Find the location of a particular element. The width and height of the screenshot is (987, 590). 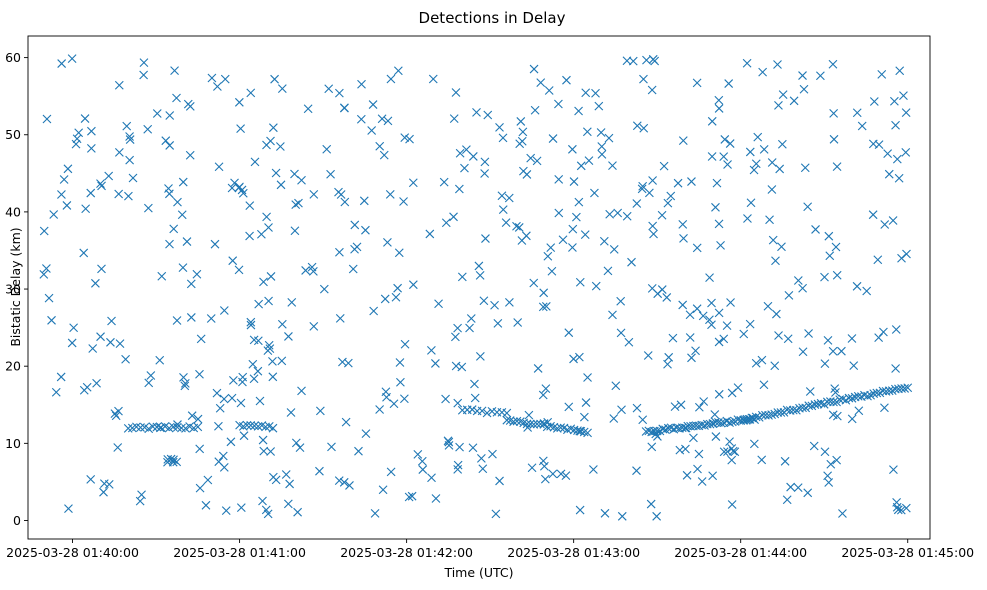

y-axis-label: Bistatic Delay (km) is located at coordinates (15, 286).